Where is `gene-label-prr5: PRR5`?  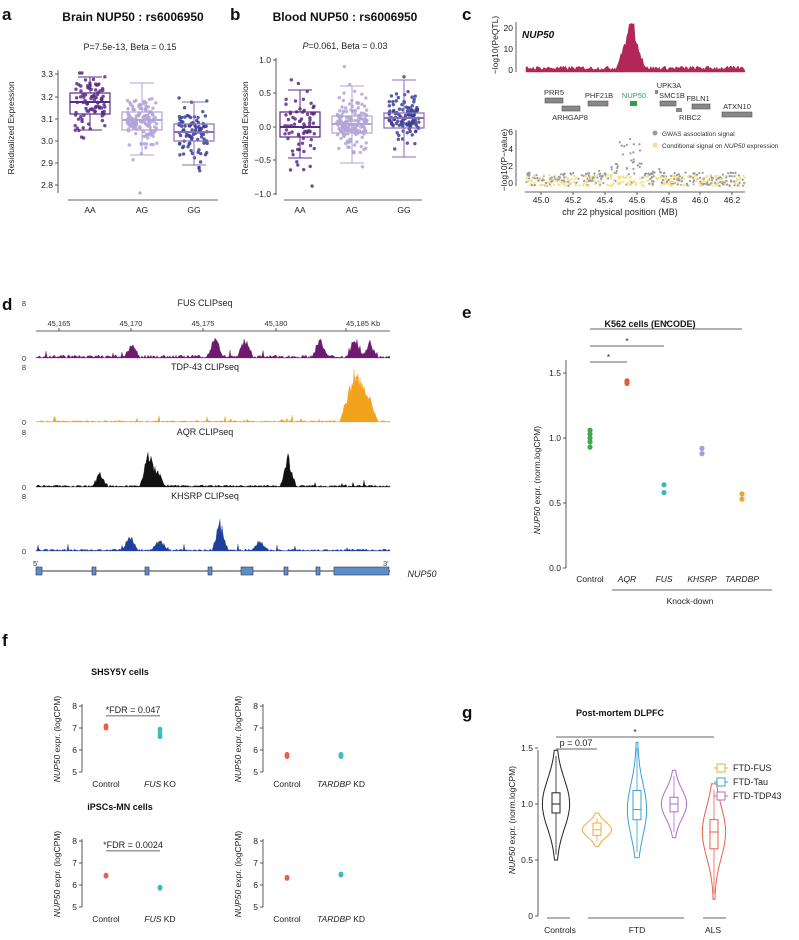 gene-label-prr5: PRR5 is located at coordinates (554, 92).